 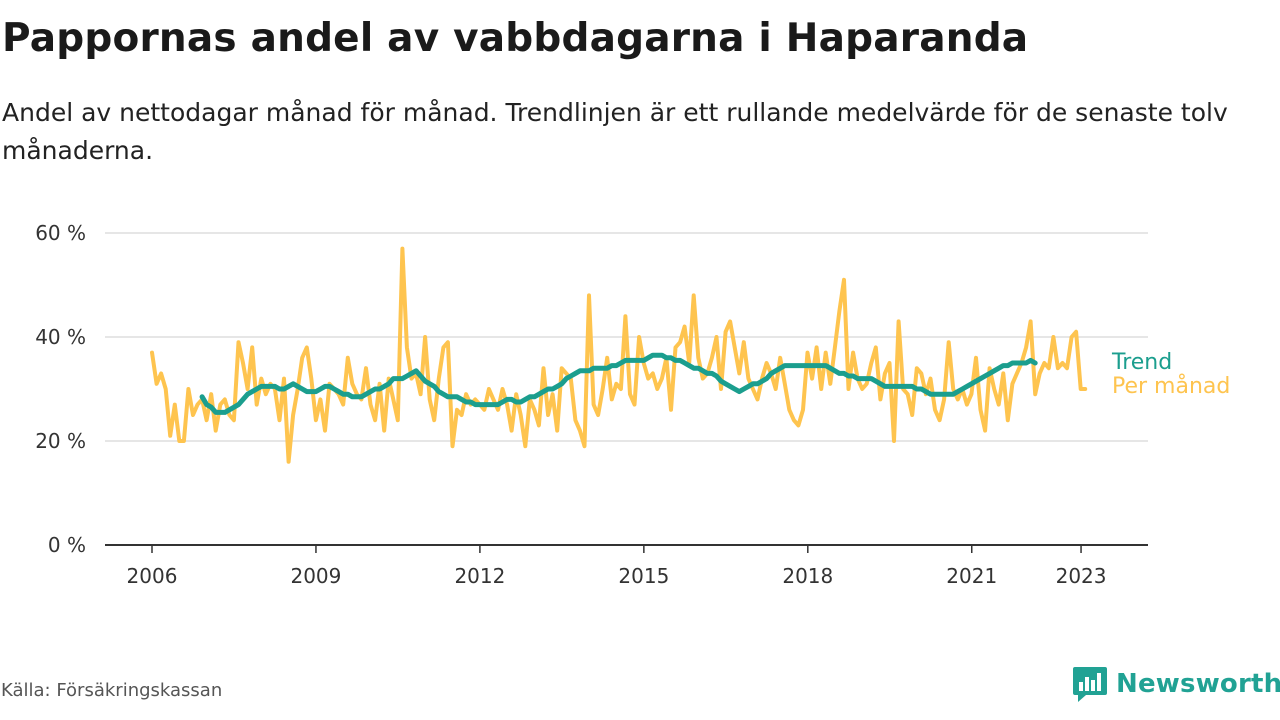 I want to click on x-tick-label: 2009, so click(x=315, y=576).